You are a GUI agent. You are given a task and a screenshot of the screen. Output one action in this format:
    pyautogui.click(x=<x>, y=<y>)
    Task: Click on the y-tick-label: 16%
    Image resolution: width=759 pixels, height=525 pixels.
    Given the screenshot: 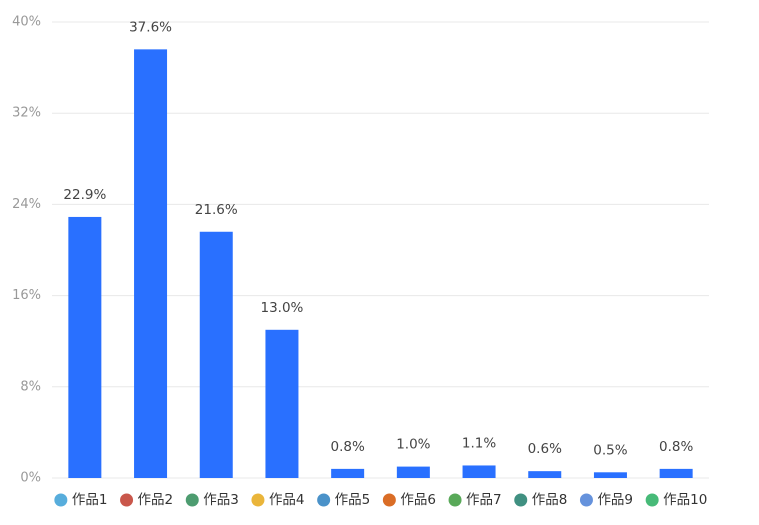 What is the action you would take?
    pyautogui.click(x=26, y=295)
    